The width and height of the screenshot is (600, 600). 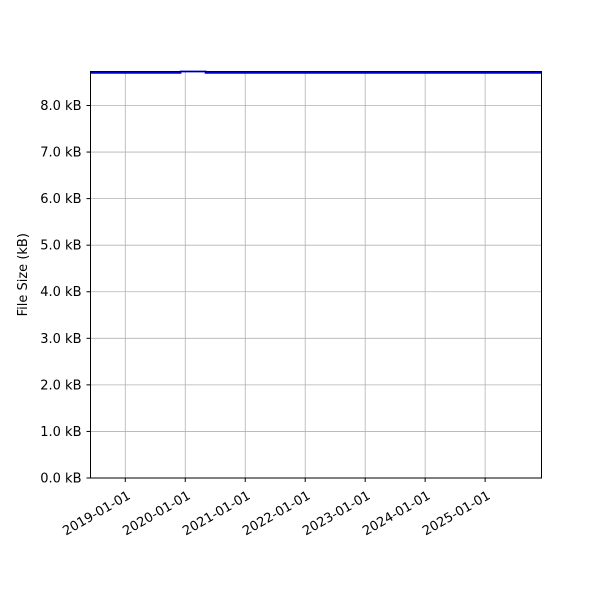 What do you see at coordinates (60, 106) in the screenshot?
I see `y-tick-label: 8.0 kB` at bounding box center [60, 106].